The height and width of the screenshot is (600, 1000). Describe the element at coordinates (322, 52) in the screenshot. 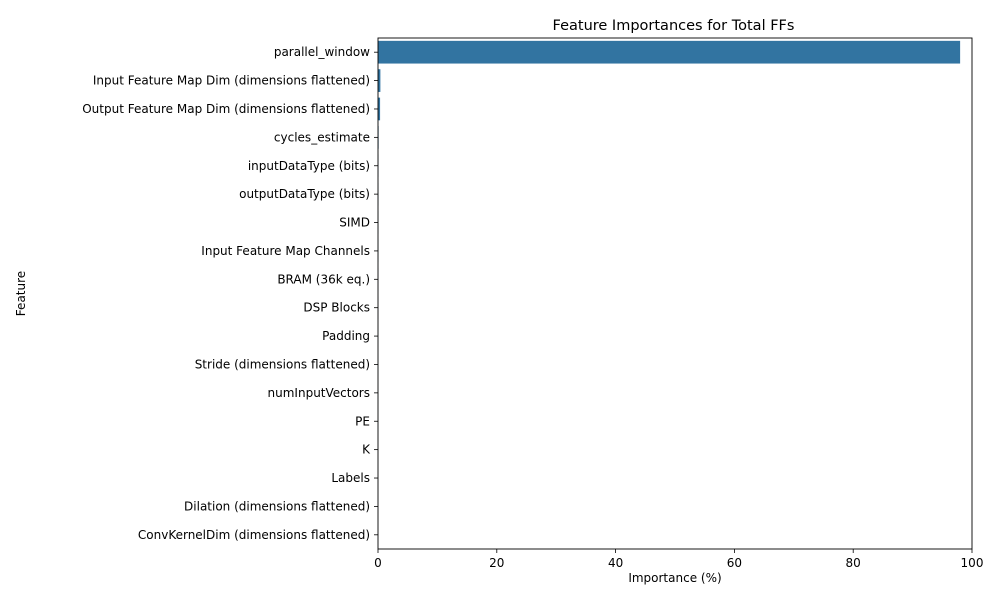

I see `y-tick-label: parallel_window` at that location.